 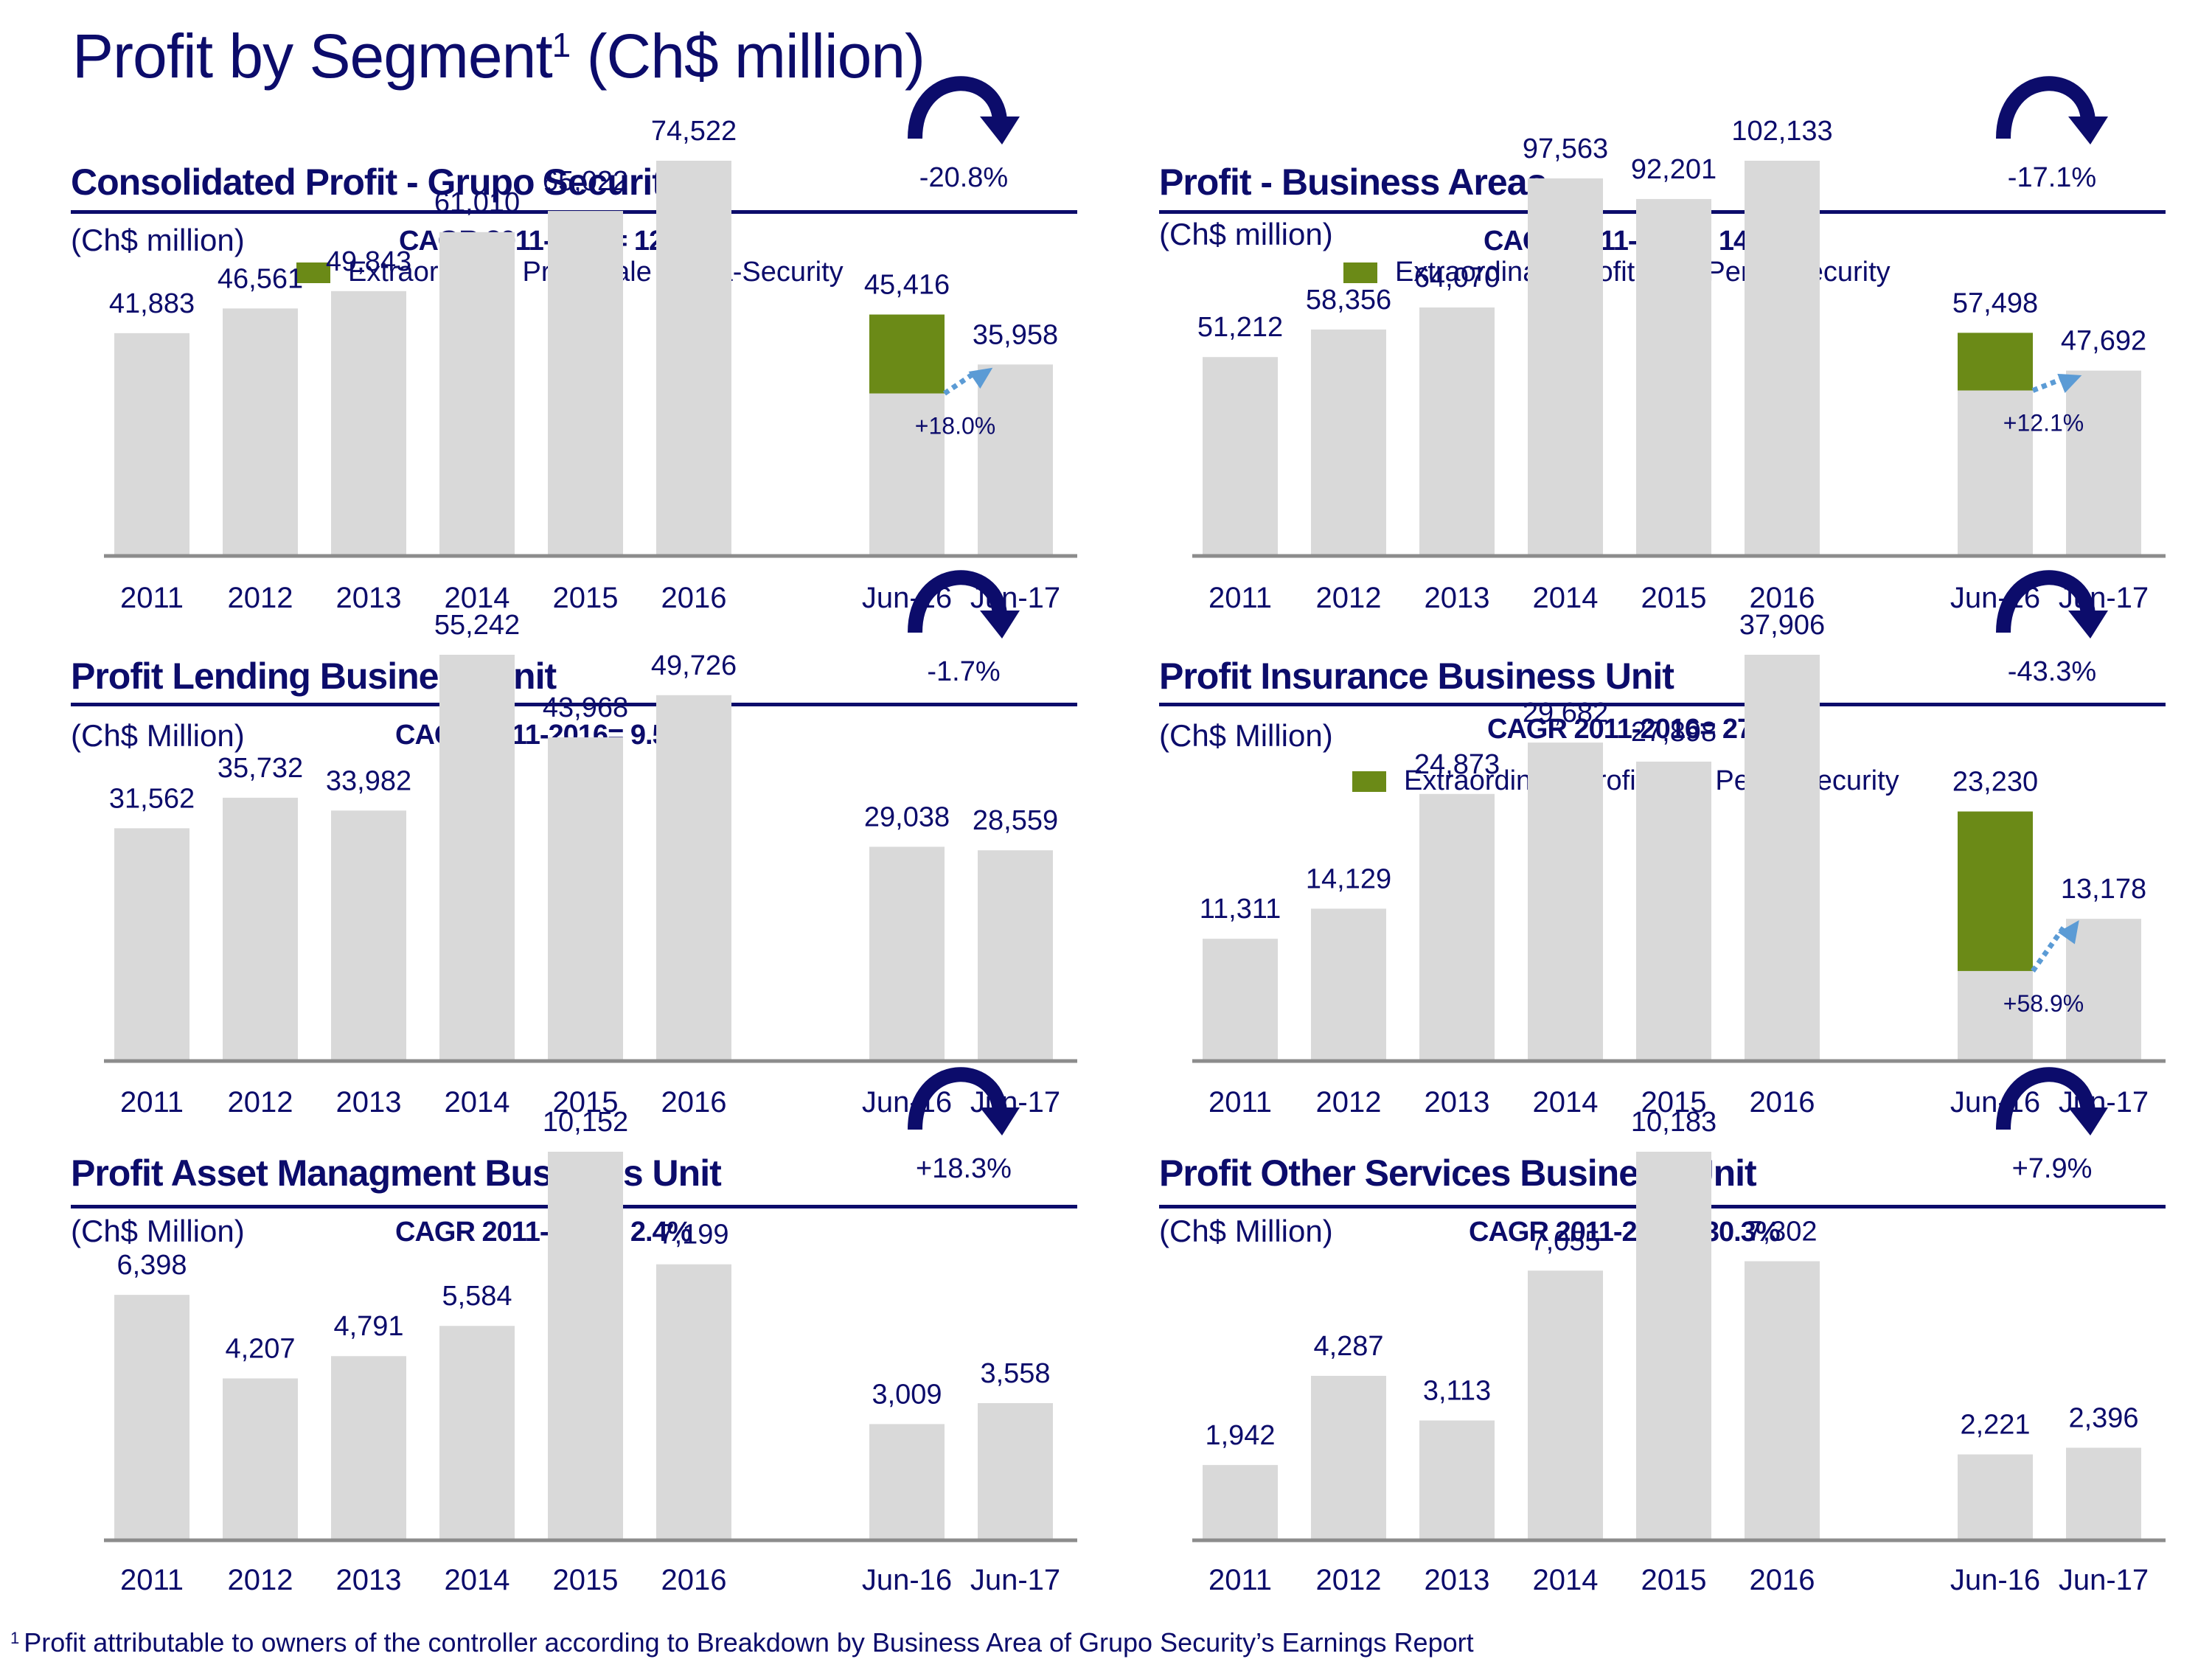 What do you see at coordinates (1457, 1391) in the screenshot?
I see `data-label: 3,113` at bounding box center [1457, 1391].